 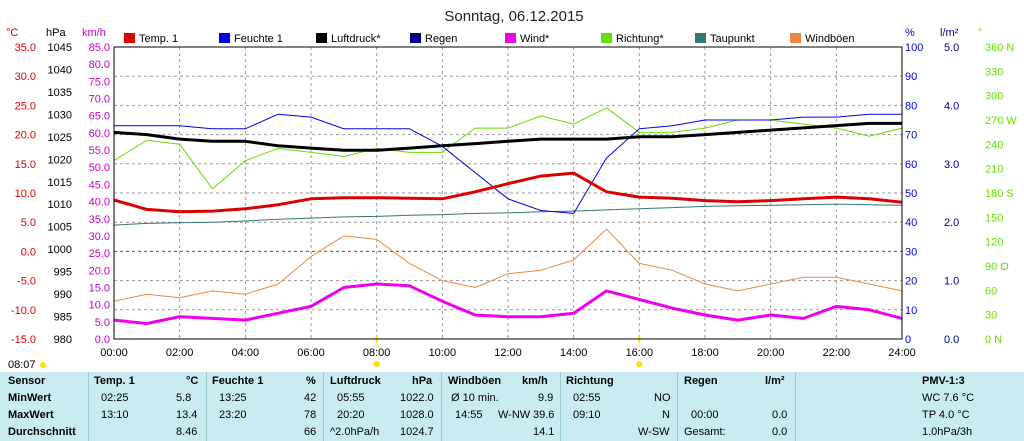 I want to click on wind-axis-tick: 20.0, so click(x=99, y=271).